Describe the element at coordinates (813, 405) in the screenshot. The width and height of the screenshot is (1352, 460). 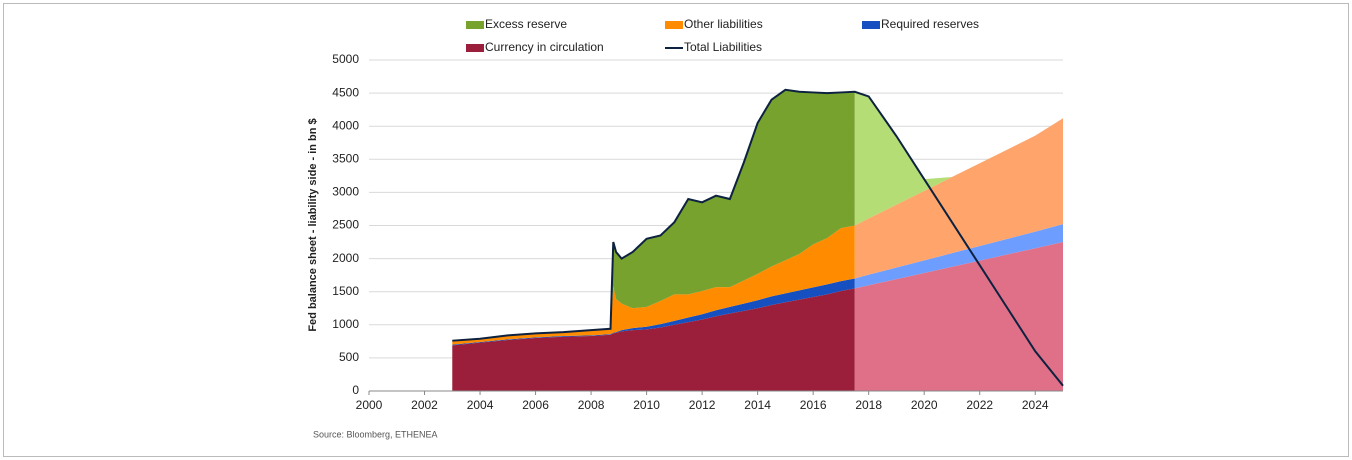
I see `x-tick-label: 2016` at that location.